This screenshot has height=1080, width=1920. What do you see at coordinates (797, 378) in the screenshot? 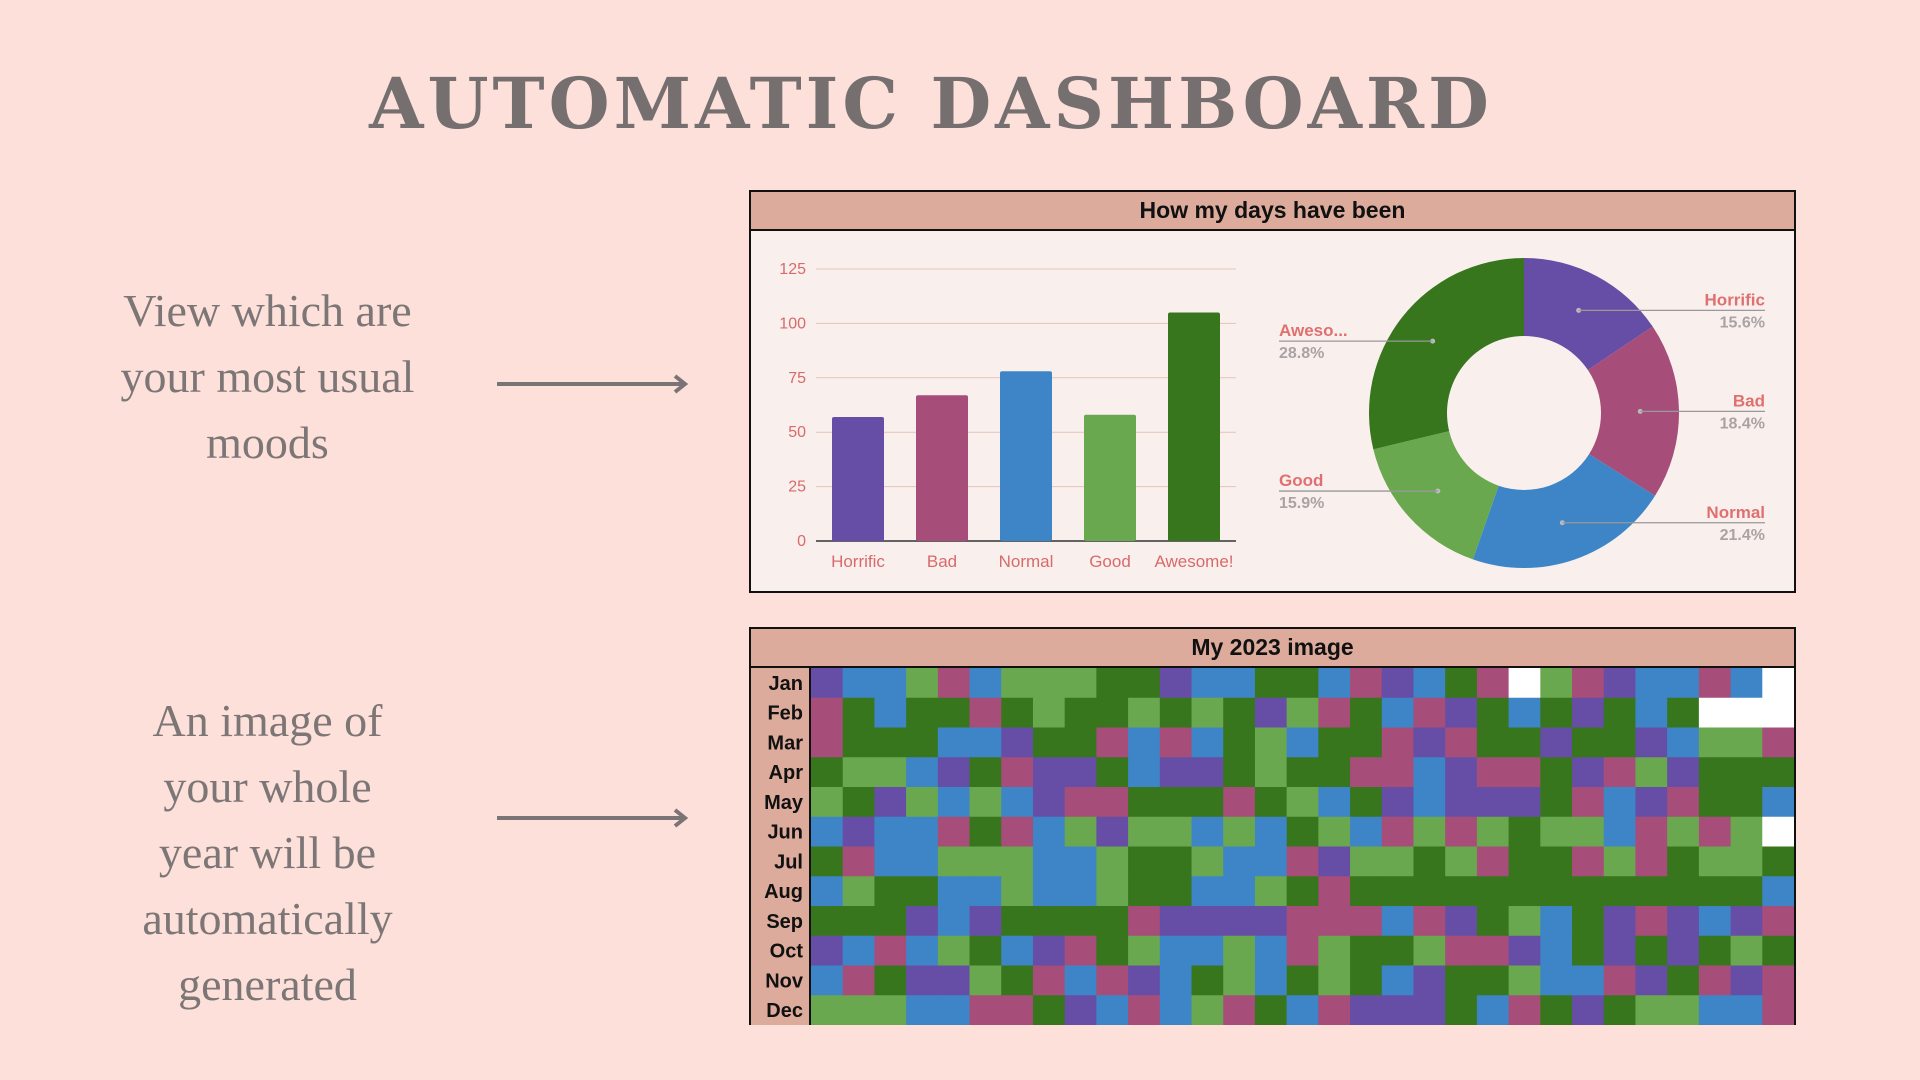
I see `y-tick-label: 75` at bounding box center [797, 378].